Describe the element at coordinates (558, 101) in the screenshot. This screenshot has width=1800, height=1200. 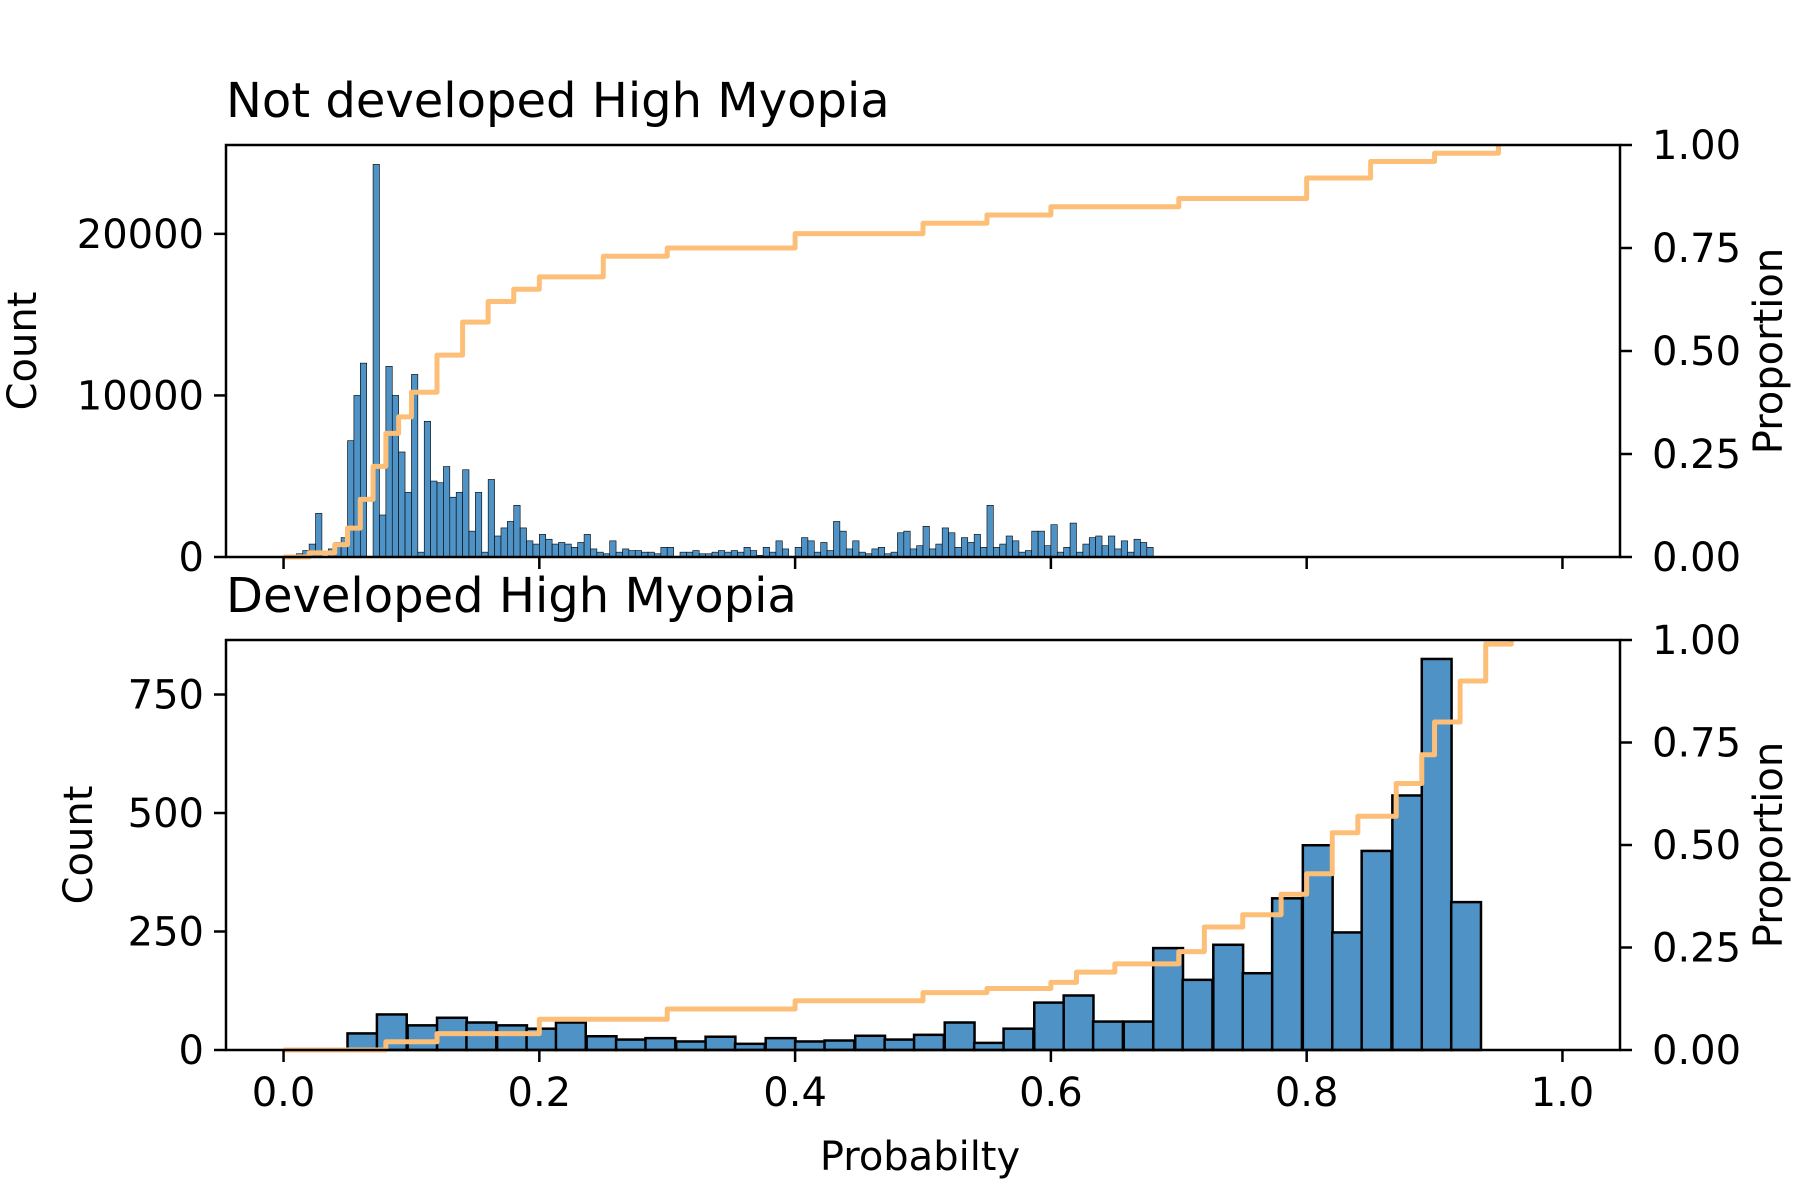
I see `panel-title: Not developed High Myopia` at that location.